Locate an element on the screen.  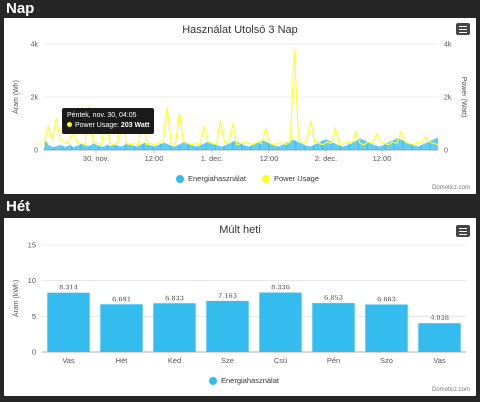
legend-week-energy-dot is located at coordinates (213, 380).